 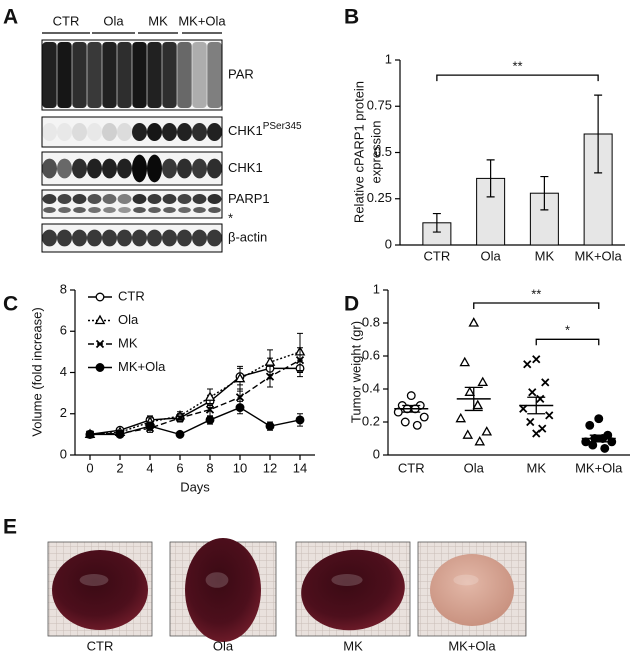 I want to click on panel-label: D, so click(x=351, y=304).